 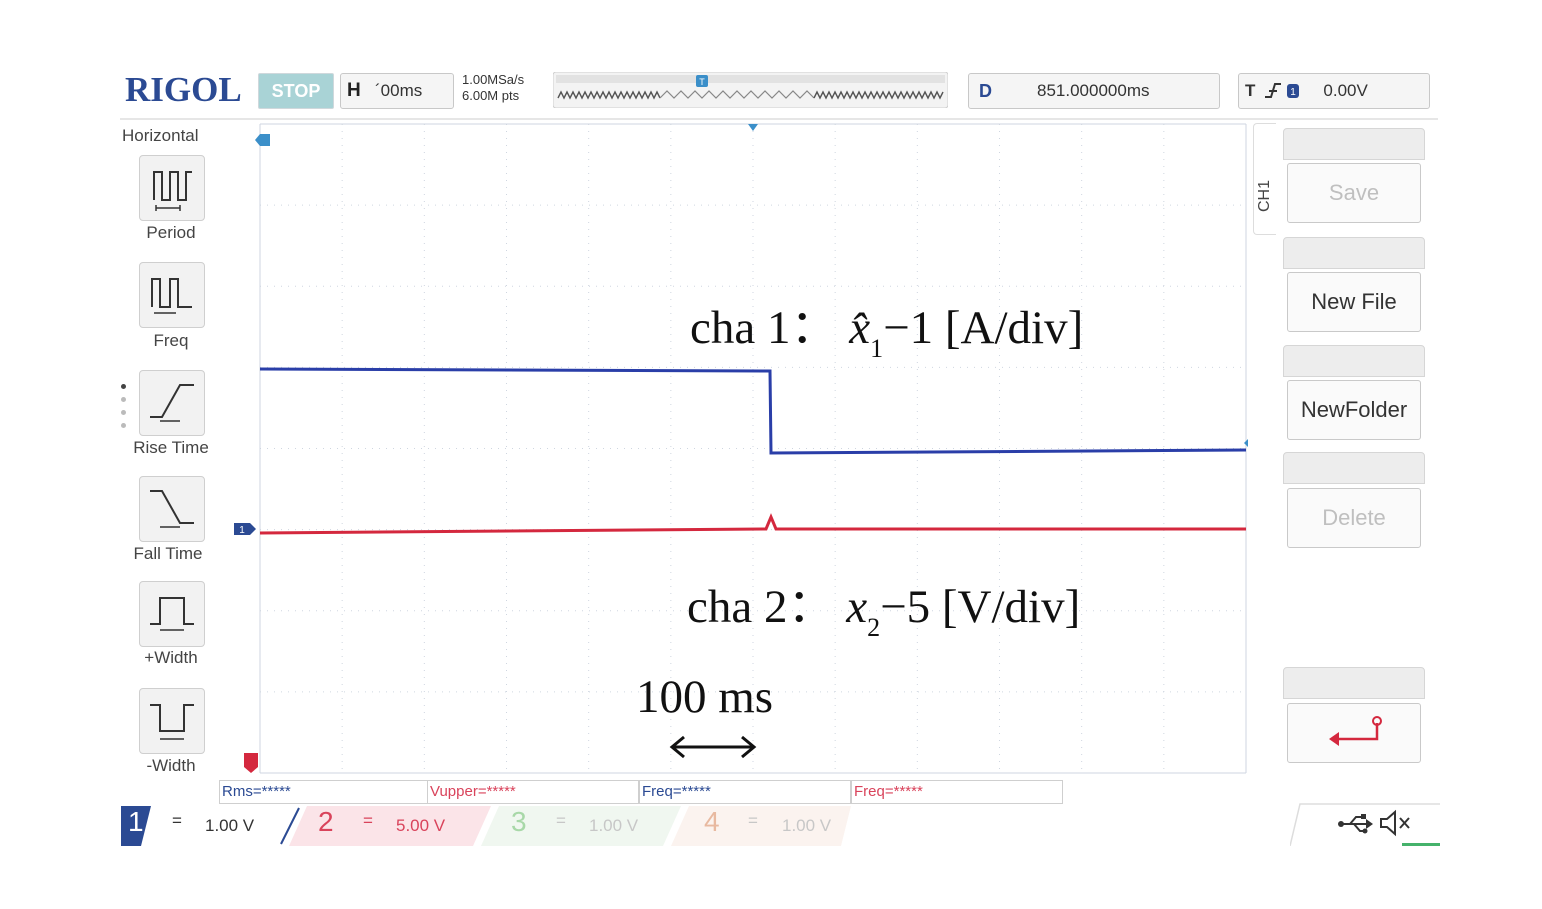 I want to click on memory-overview-waveform: T, so click(x=750, y=90).